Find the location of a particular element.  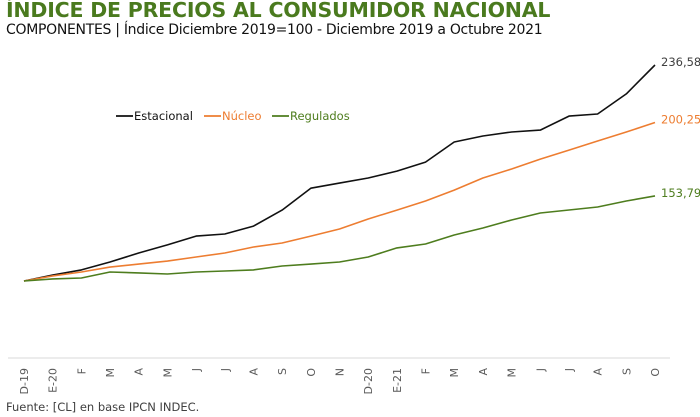

end-labels: 236,58 200,25 153,79 is located at coordinates (680, 127).